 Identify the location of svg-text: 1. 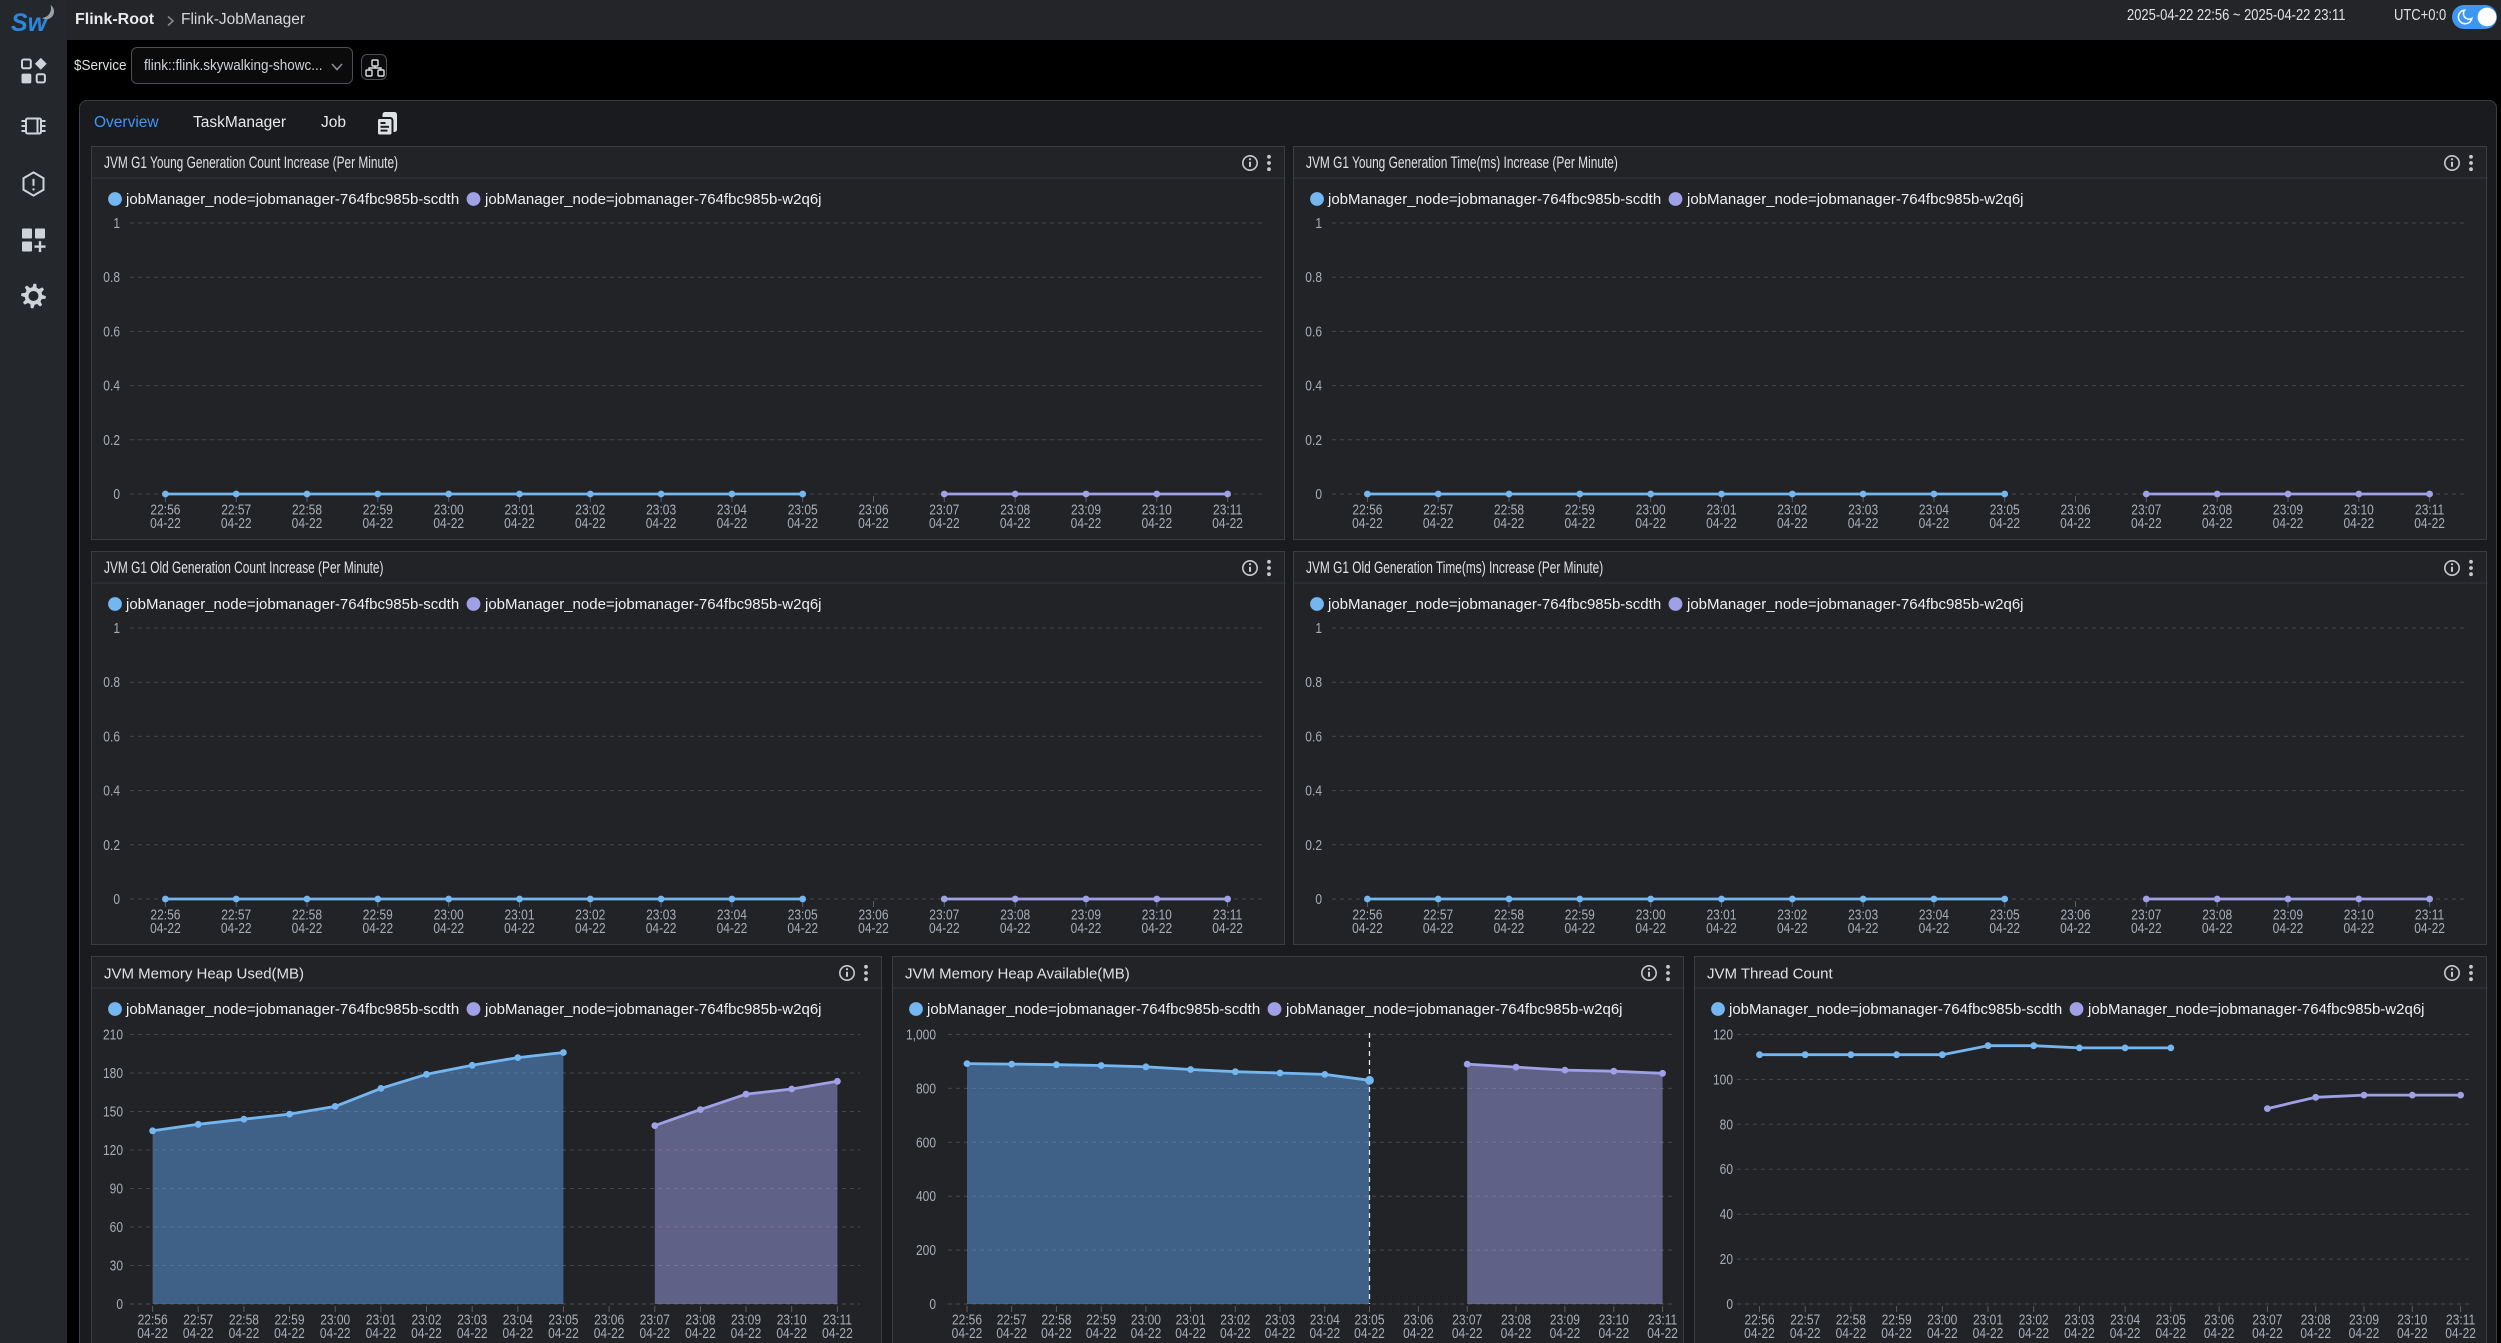
(1318, 628).